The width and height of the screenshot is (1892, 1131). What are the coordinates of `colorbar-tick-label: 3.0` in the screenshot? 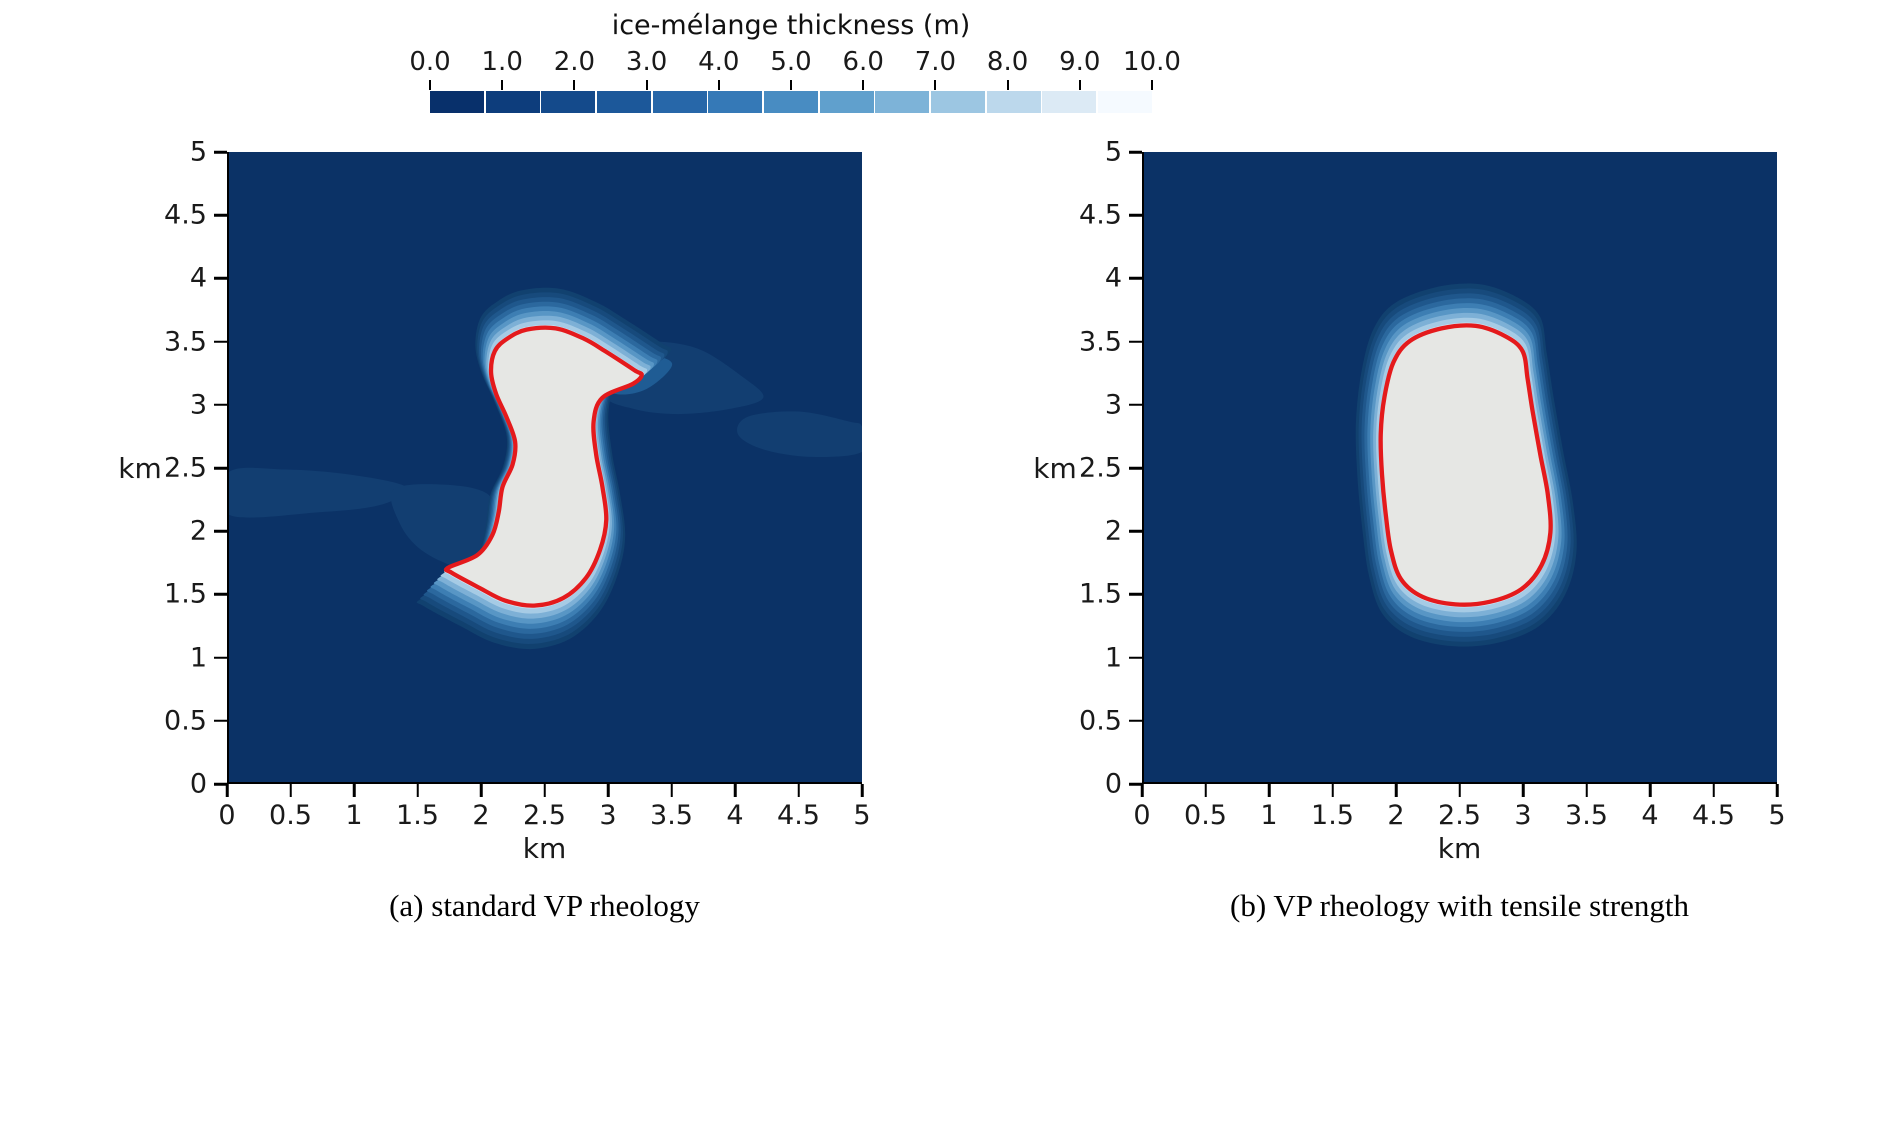 It's located at (646, 62).